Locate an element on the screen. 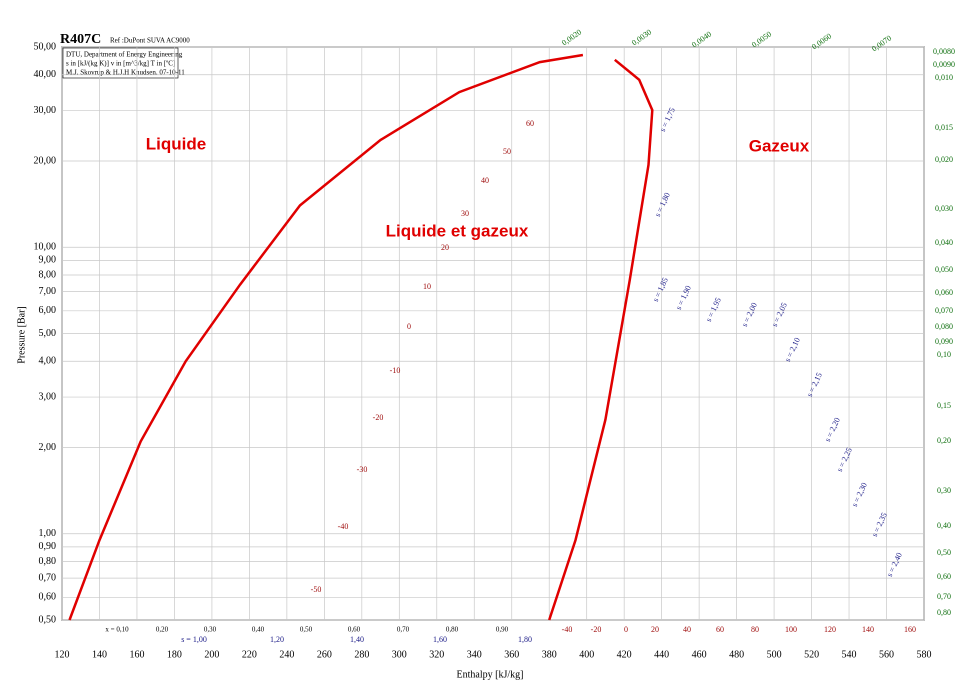 This screenshot has width=971, height=698. x-tick-label: 440 is located at coordinates (661, 654).